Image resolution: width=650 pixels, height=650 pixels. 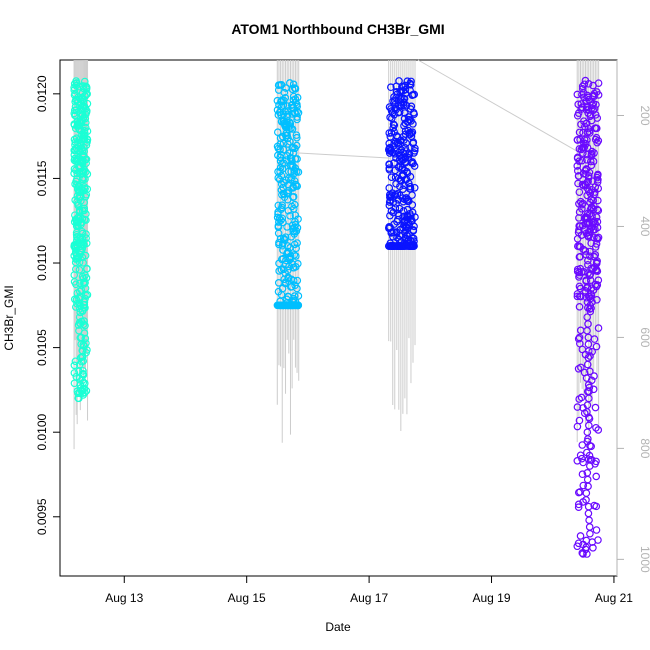 What do you see at coordinates (644, 226) in the screenshot?
I see `y2-tick-label: 400` at bounding box center [644, 226].